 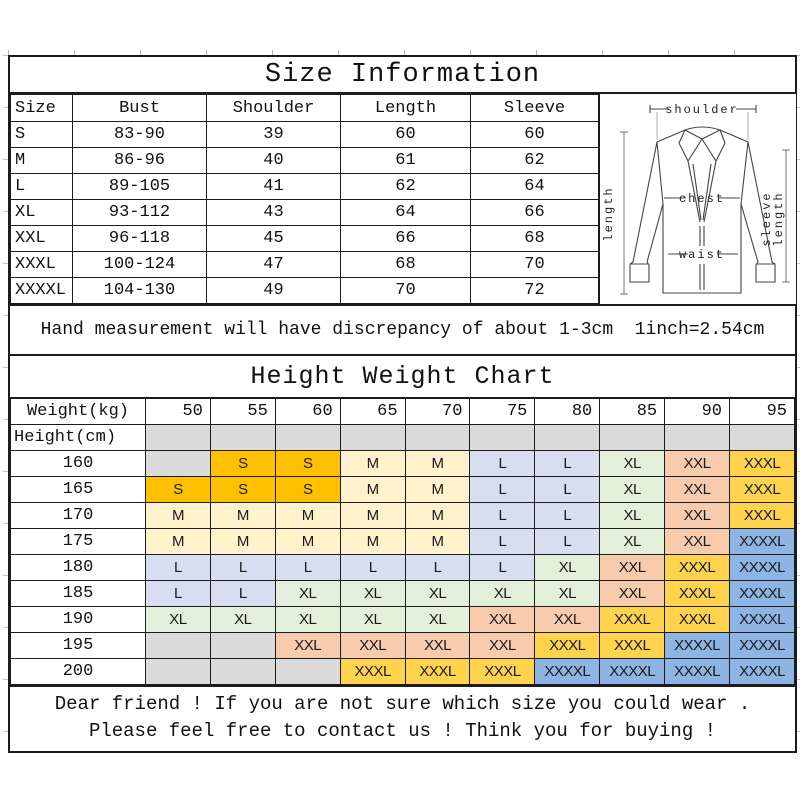 What do you see at coordinates (502, 411) in the screenshot?
I see `weight-value-header: 75` at bounding box center [502, 411].